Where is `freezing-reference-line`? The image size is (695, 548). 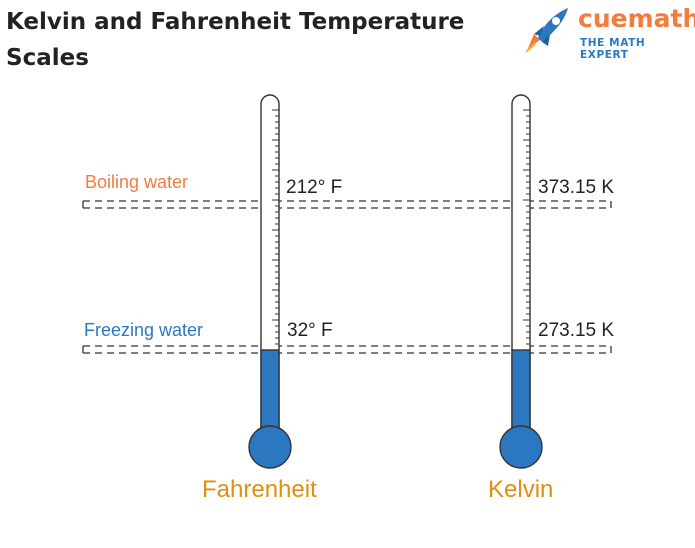
freezing-reference-line is located at coordinates (347, 349).